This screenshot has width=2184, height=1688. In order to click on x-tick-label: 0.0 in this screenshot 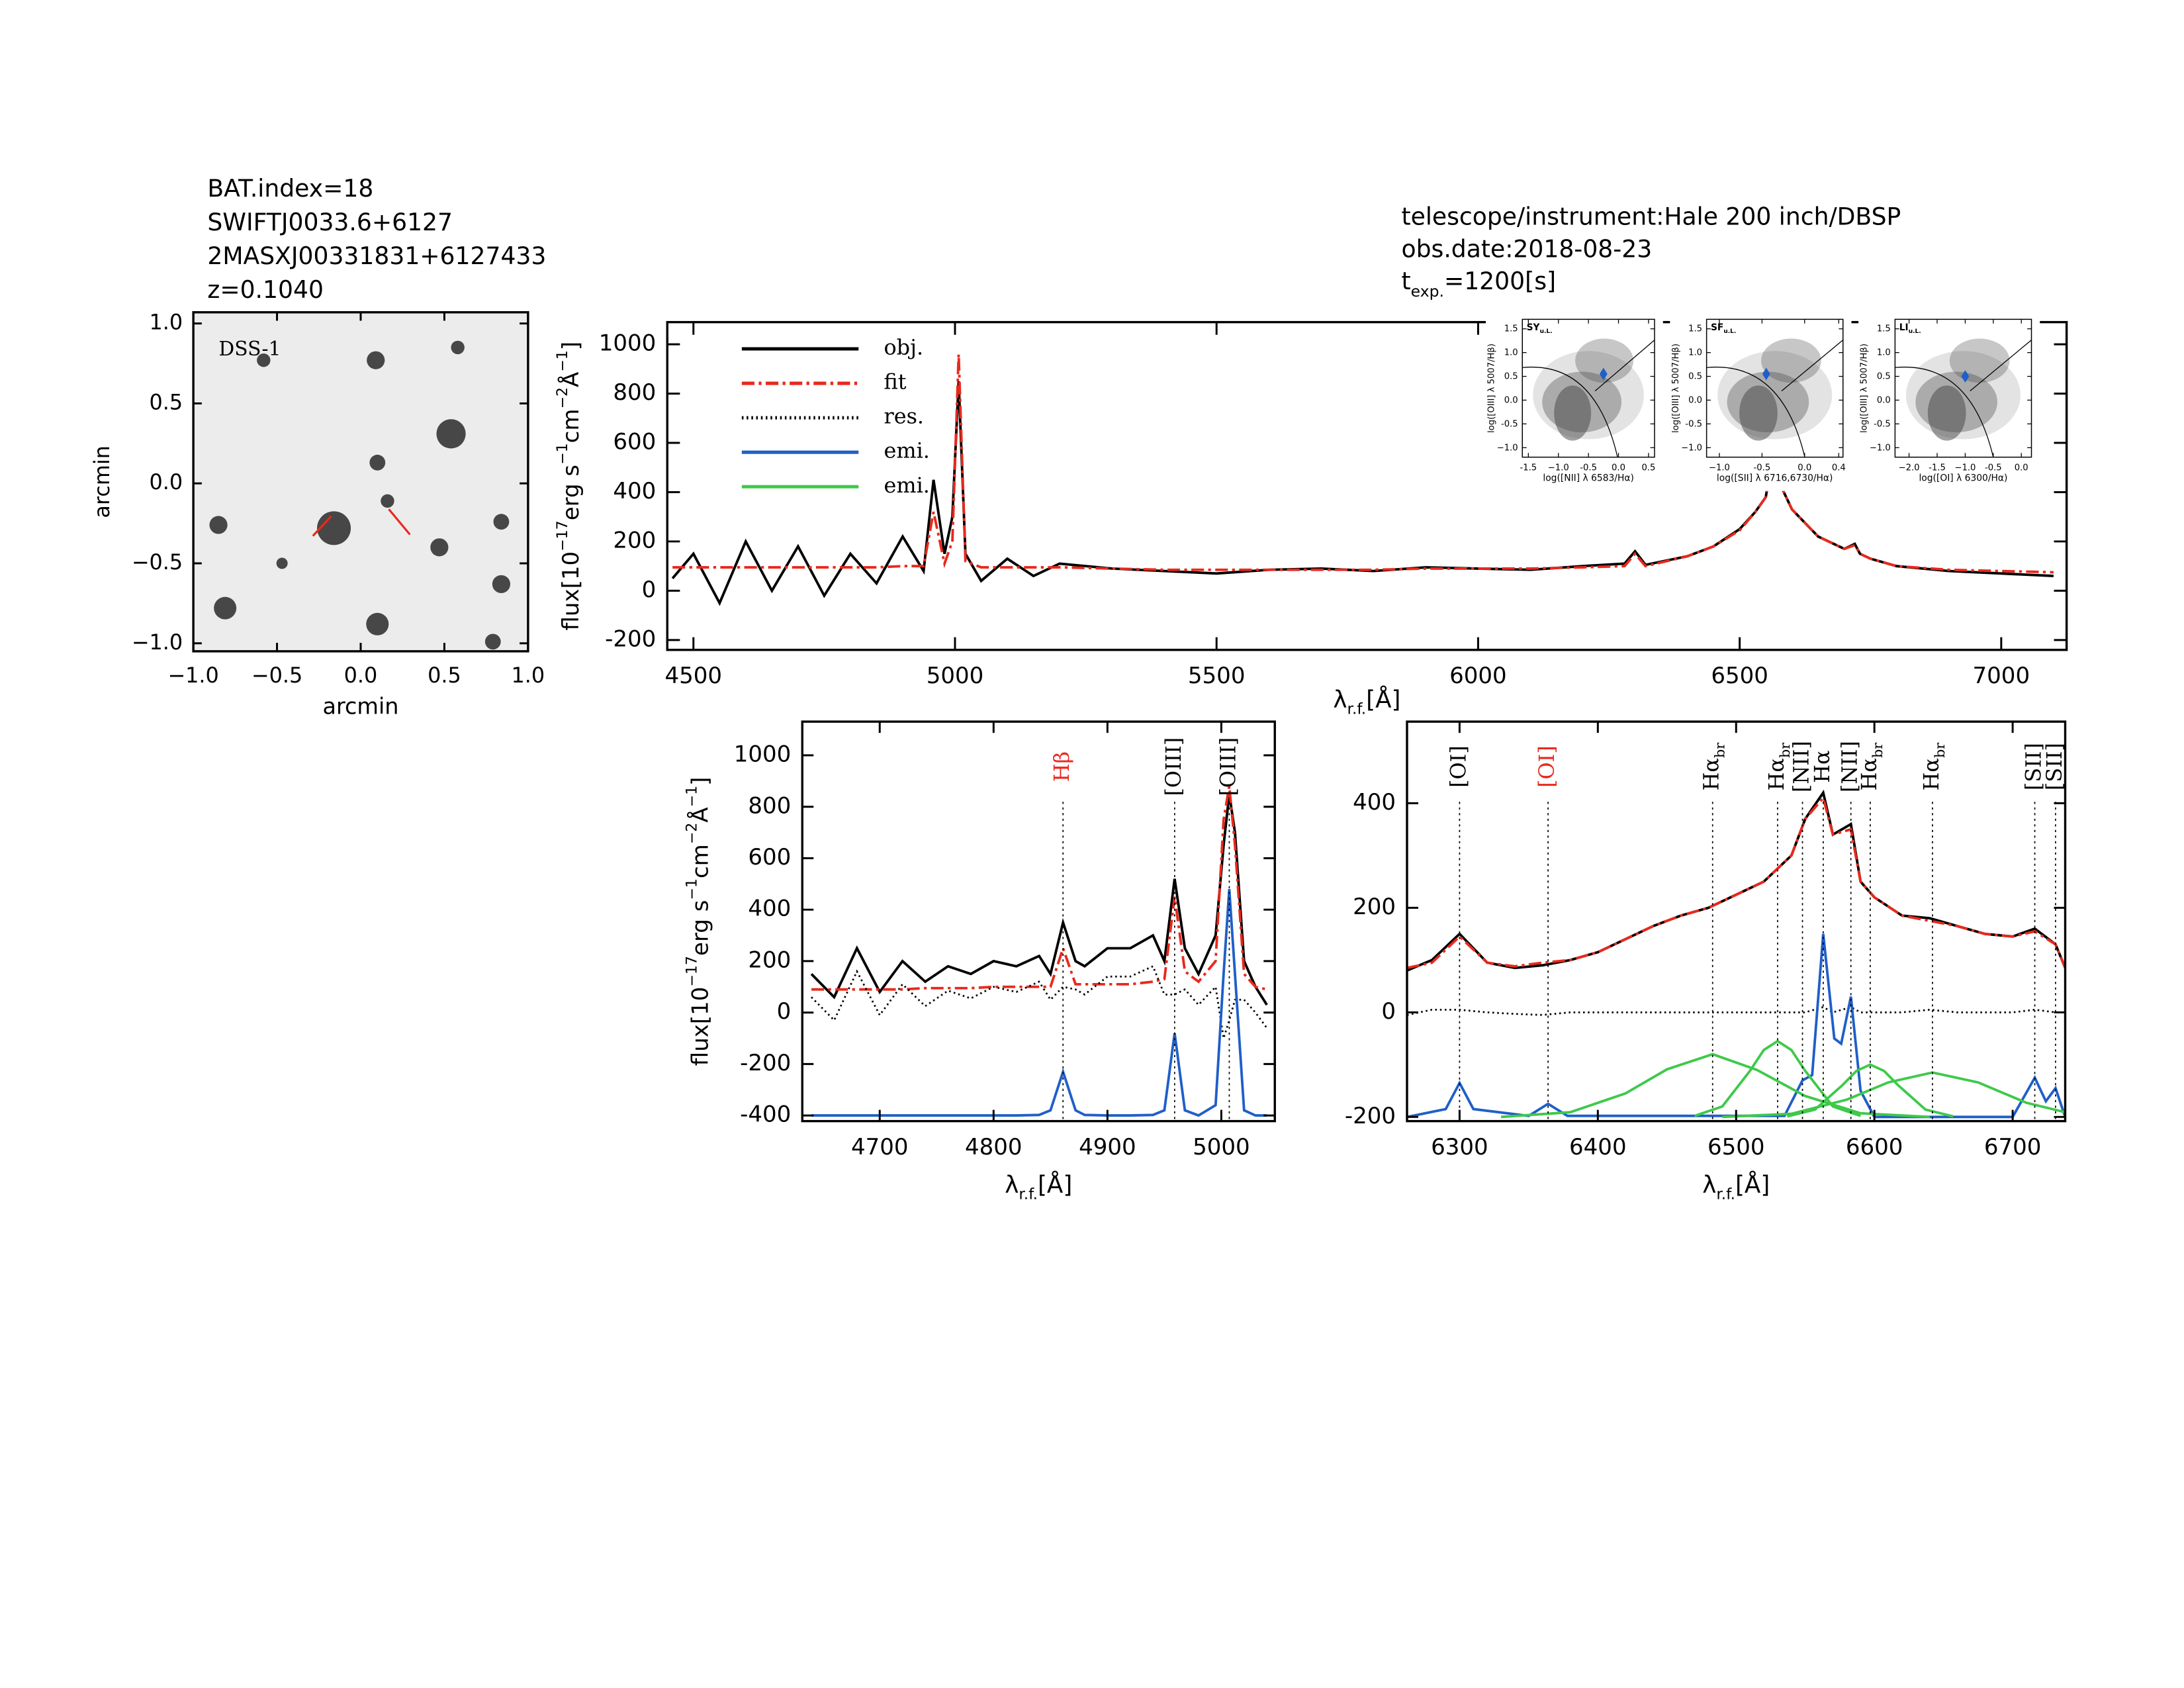, I will do `click(361, 675)`.